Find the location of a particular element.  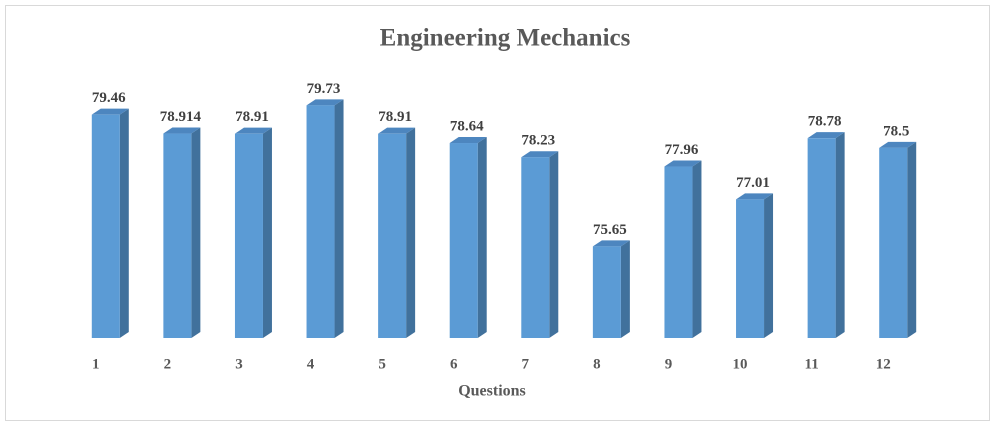

x-tick-label: 2 is located at coordinates (168, 364).